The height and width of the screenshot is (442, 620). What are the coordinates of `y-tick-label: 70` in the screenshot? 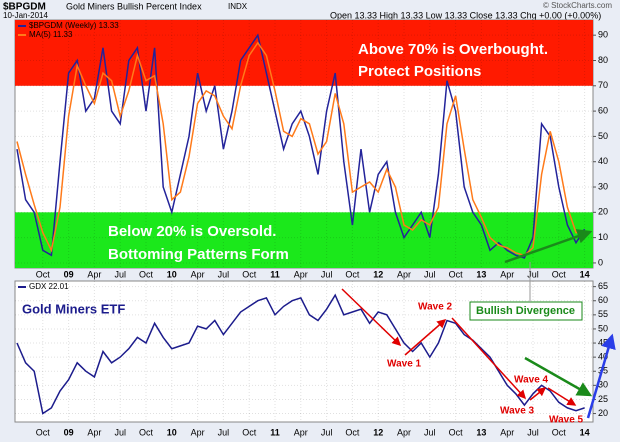 It's located at (603, 85).